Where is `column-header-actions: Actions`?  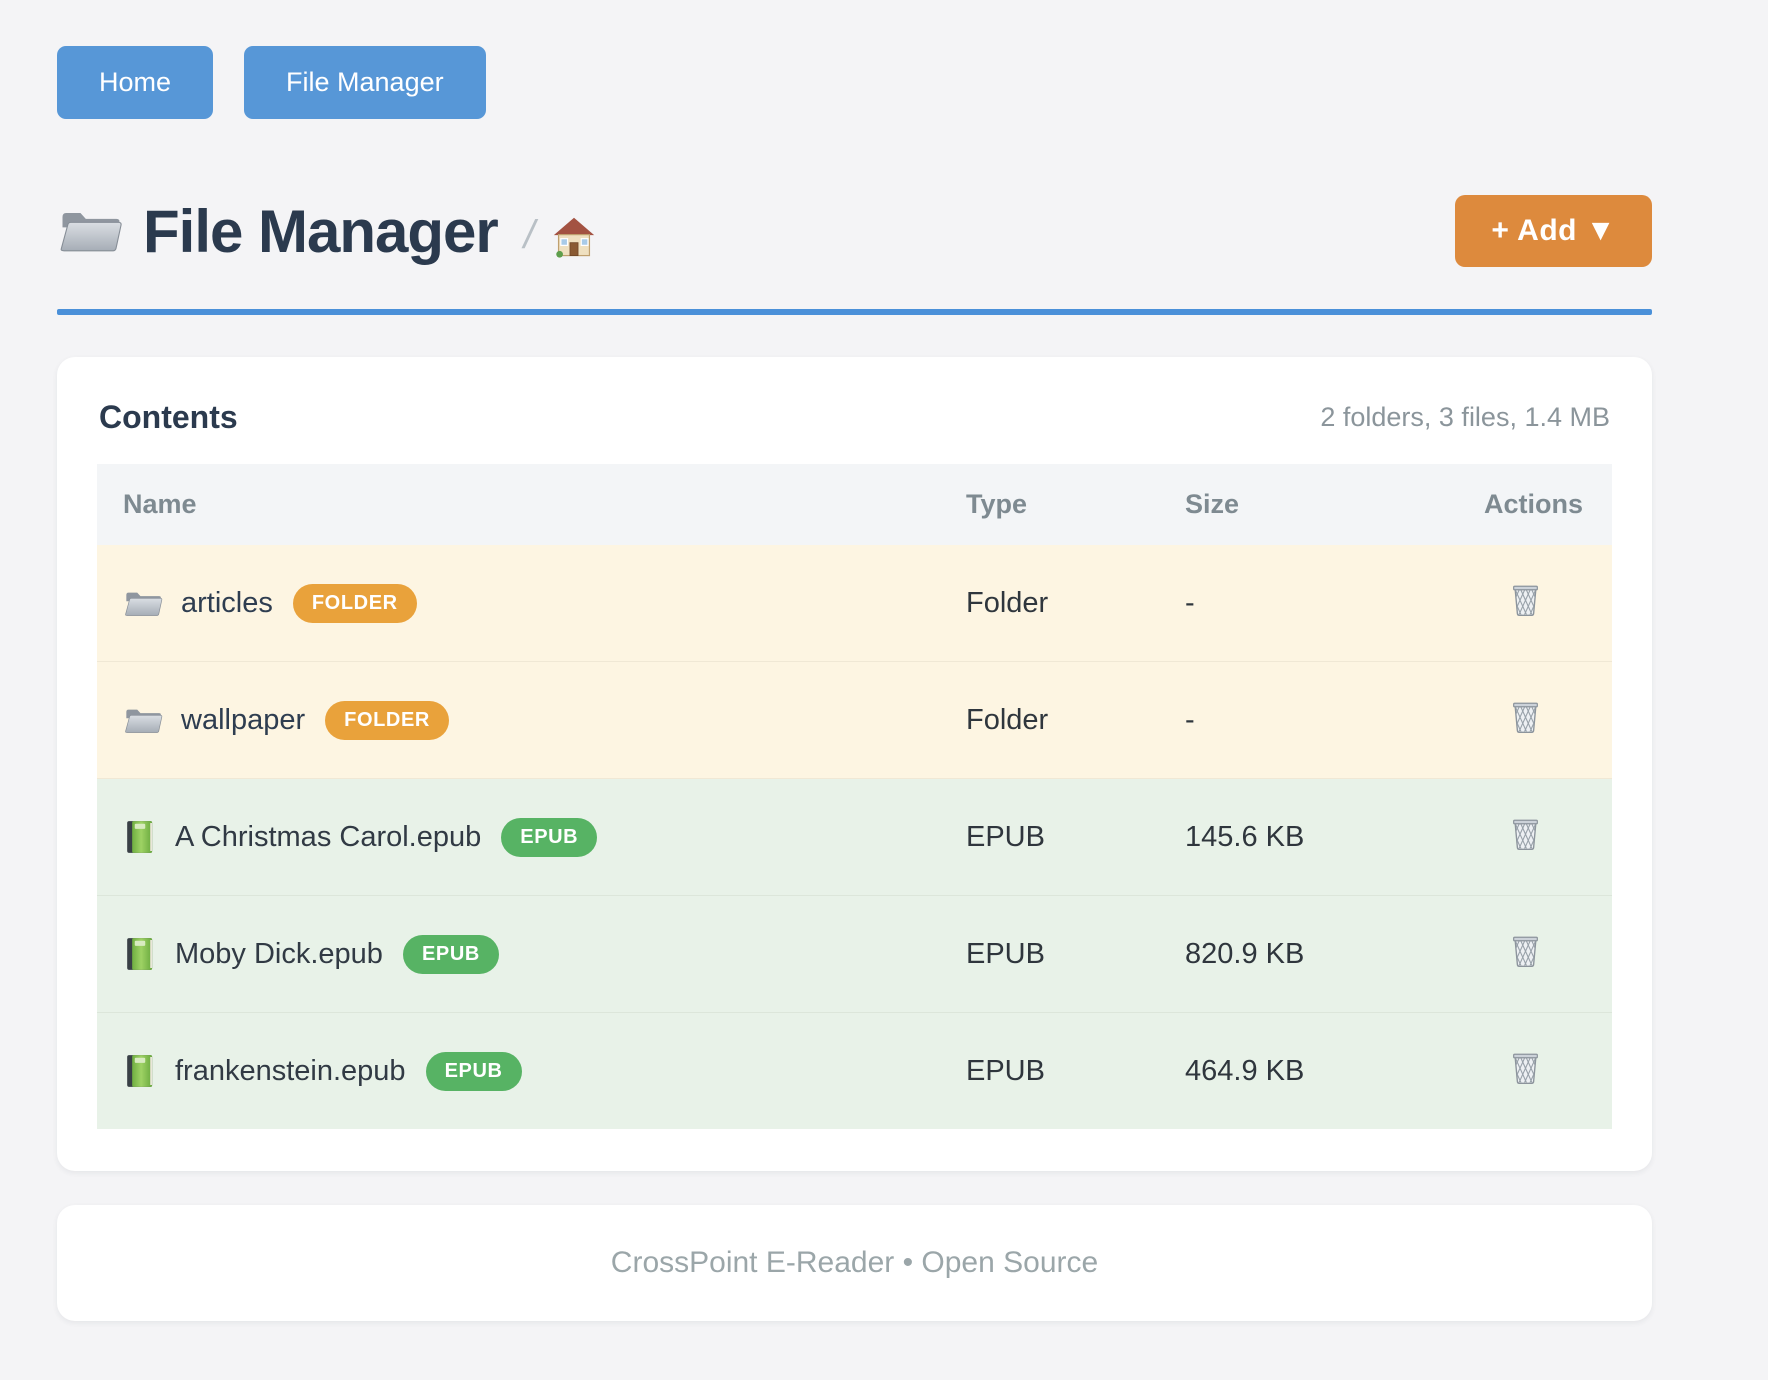 column-header-actions: Actions is located at coordinates (1496, 504).